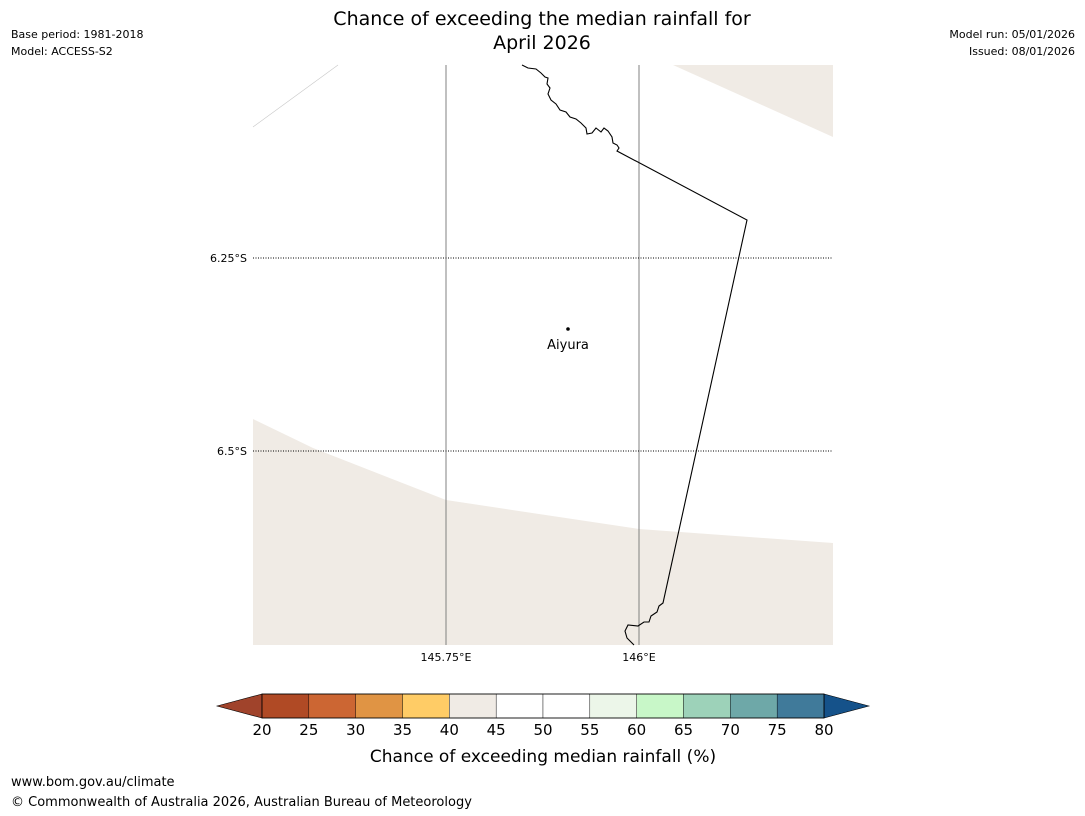 This screenshot has height=816, width=1085. I want to click on colorbar-tick-label: 75, so click(777, 730).